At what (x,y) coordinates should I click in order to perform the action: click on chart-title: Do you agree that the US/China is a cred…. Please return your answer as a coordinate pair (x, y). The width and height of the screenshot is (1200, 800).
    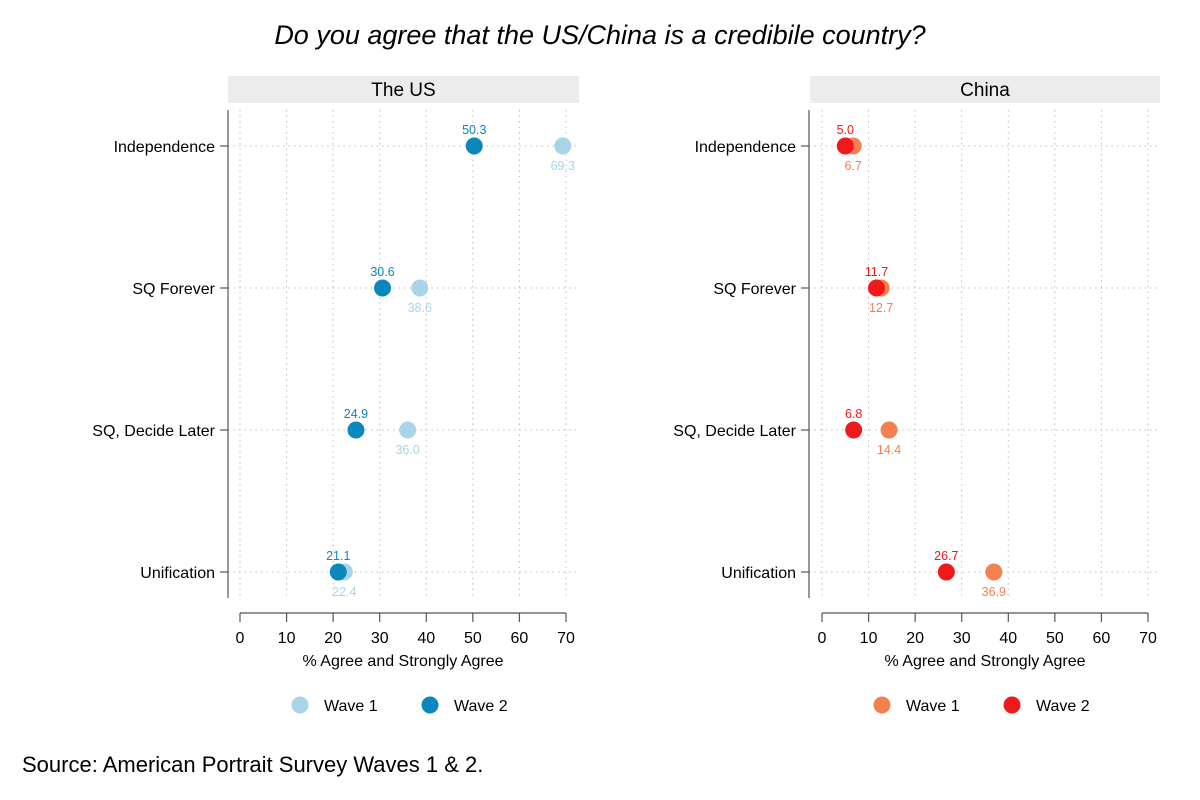
    Looking at the image, I should click on (600, 35).